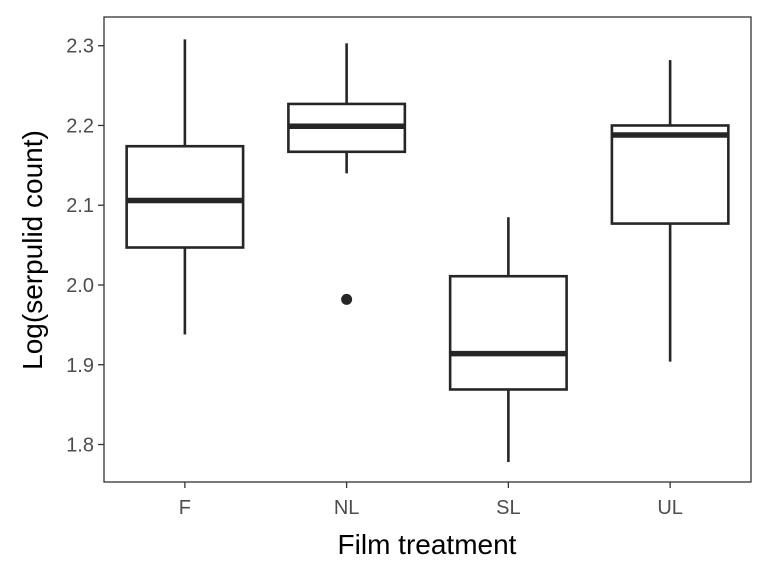 This screenshot has width=768, height=576. What do you see at coordinates (347, 299) in the screenshot?
I see `outlier-point` at bounding box center [347, 299].